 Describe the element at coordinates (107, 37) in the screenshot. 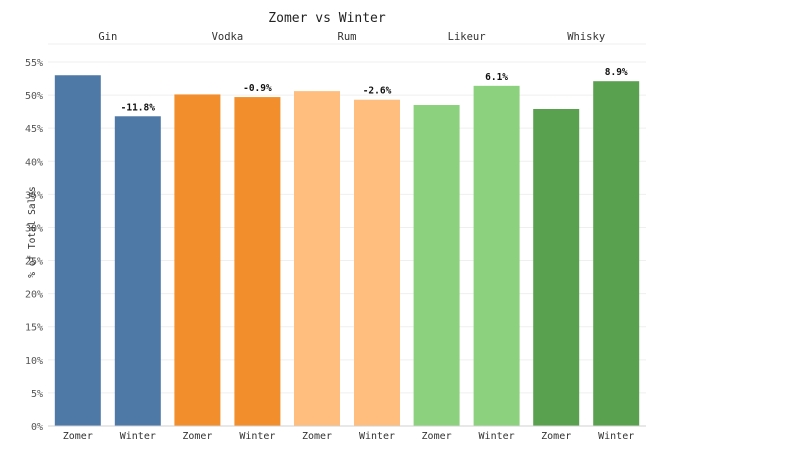

I see `category-header: Gin` at that location.